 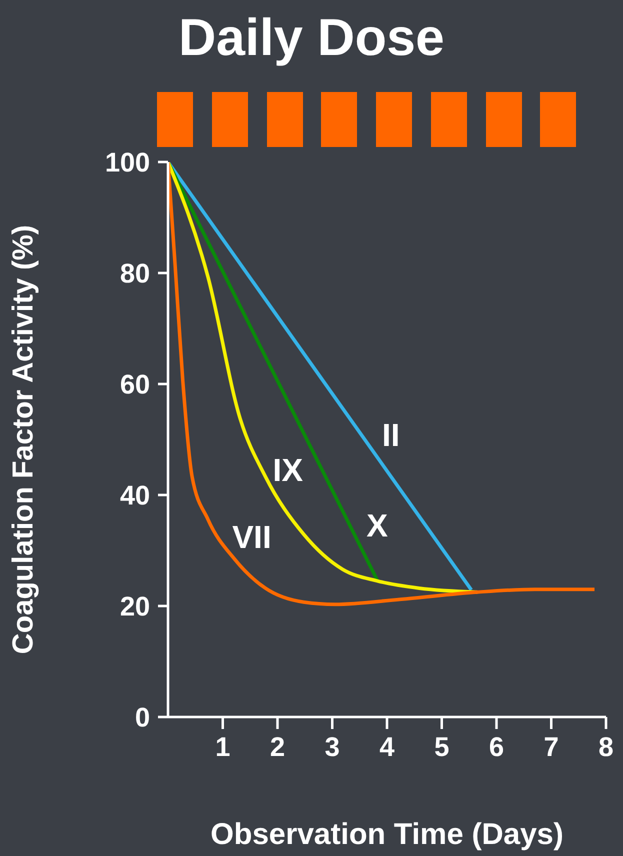 What do you see at coordinates (135, 495) in the screenshot?
I see `y-tick-label: 40` at bounding box center [135, 495].